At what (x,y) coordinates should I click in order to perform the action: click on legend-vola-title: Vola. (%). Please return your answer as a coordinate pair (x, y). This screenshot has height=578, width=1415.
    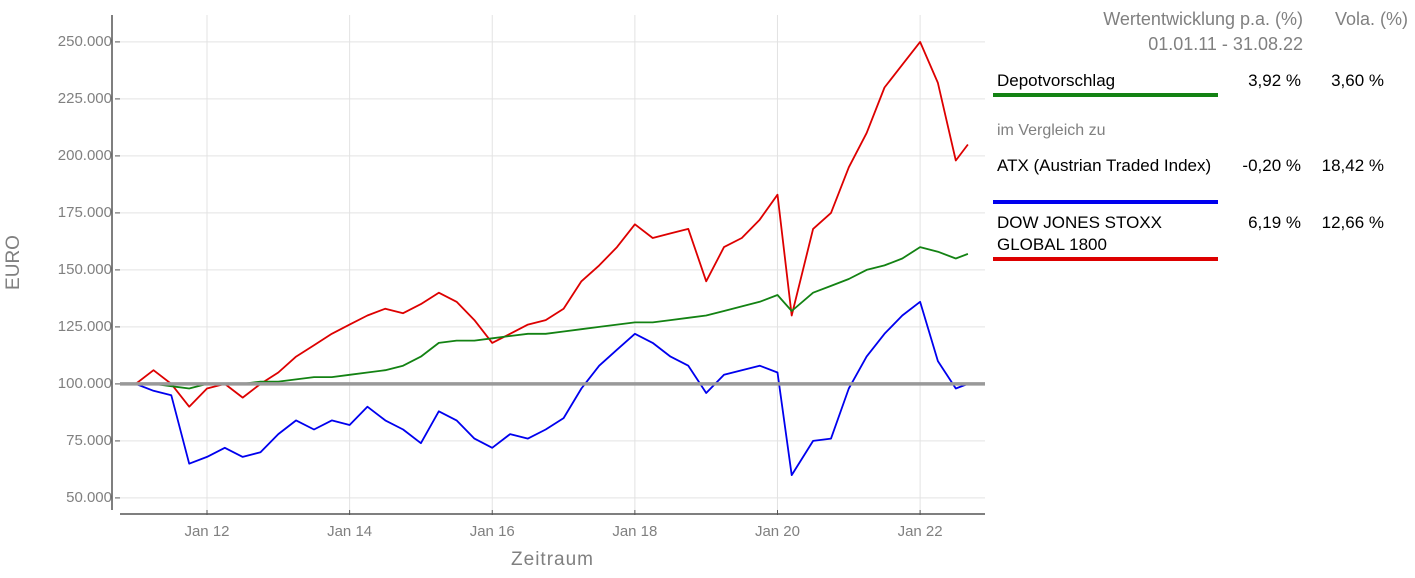
    Looking at the image, I should click on (1371, 19).